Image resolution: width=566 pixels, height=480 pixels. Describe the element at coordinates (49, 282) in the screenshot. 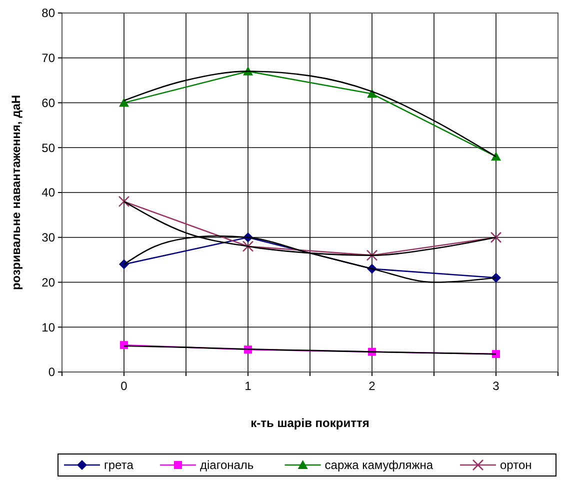

I see `y-tick-label: 20` at that location.